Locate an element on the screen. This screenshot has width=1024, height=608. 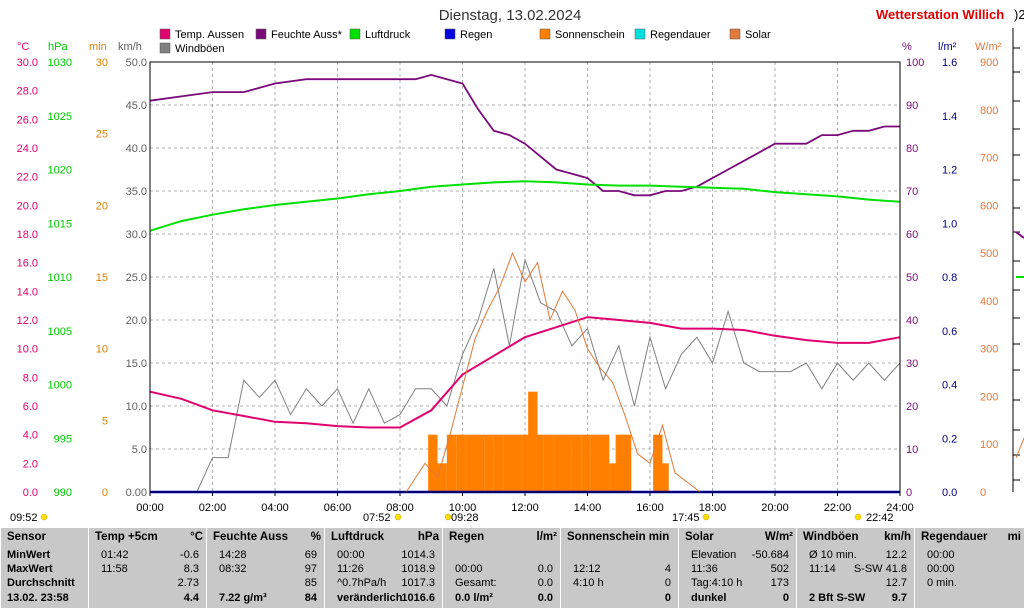
table-row: 13.02. 23:58 is located at coordinates (46, 599).